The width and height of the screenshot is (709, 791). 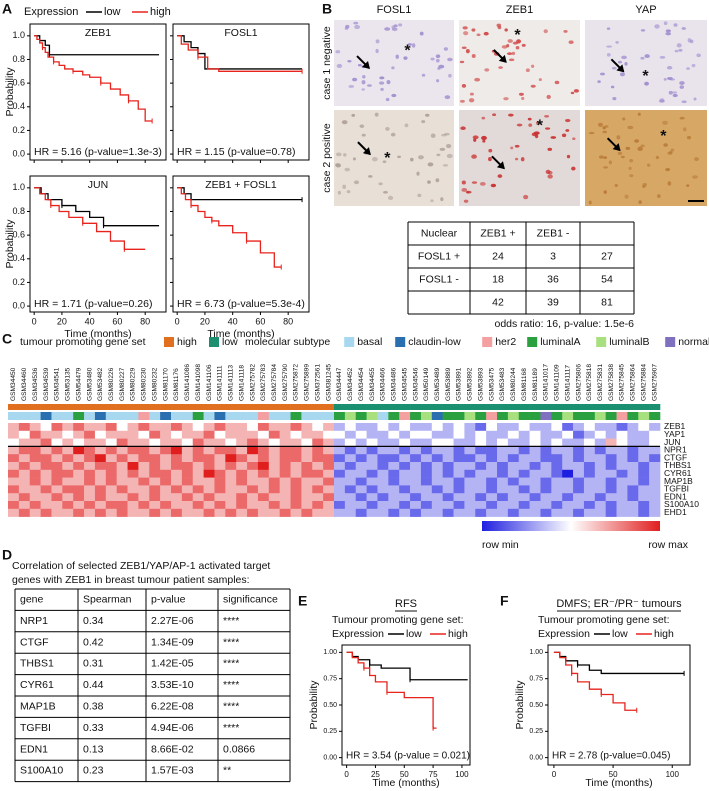 I want to click on column-label: GSM53489, so click(x=437, y=384).